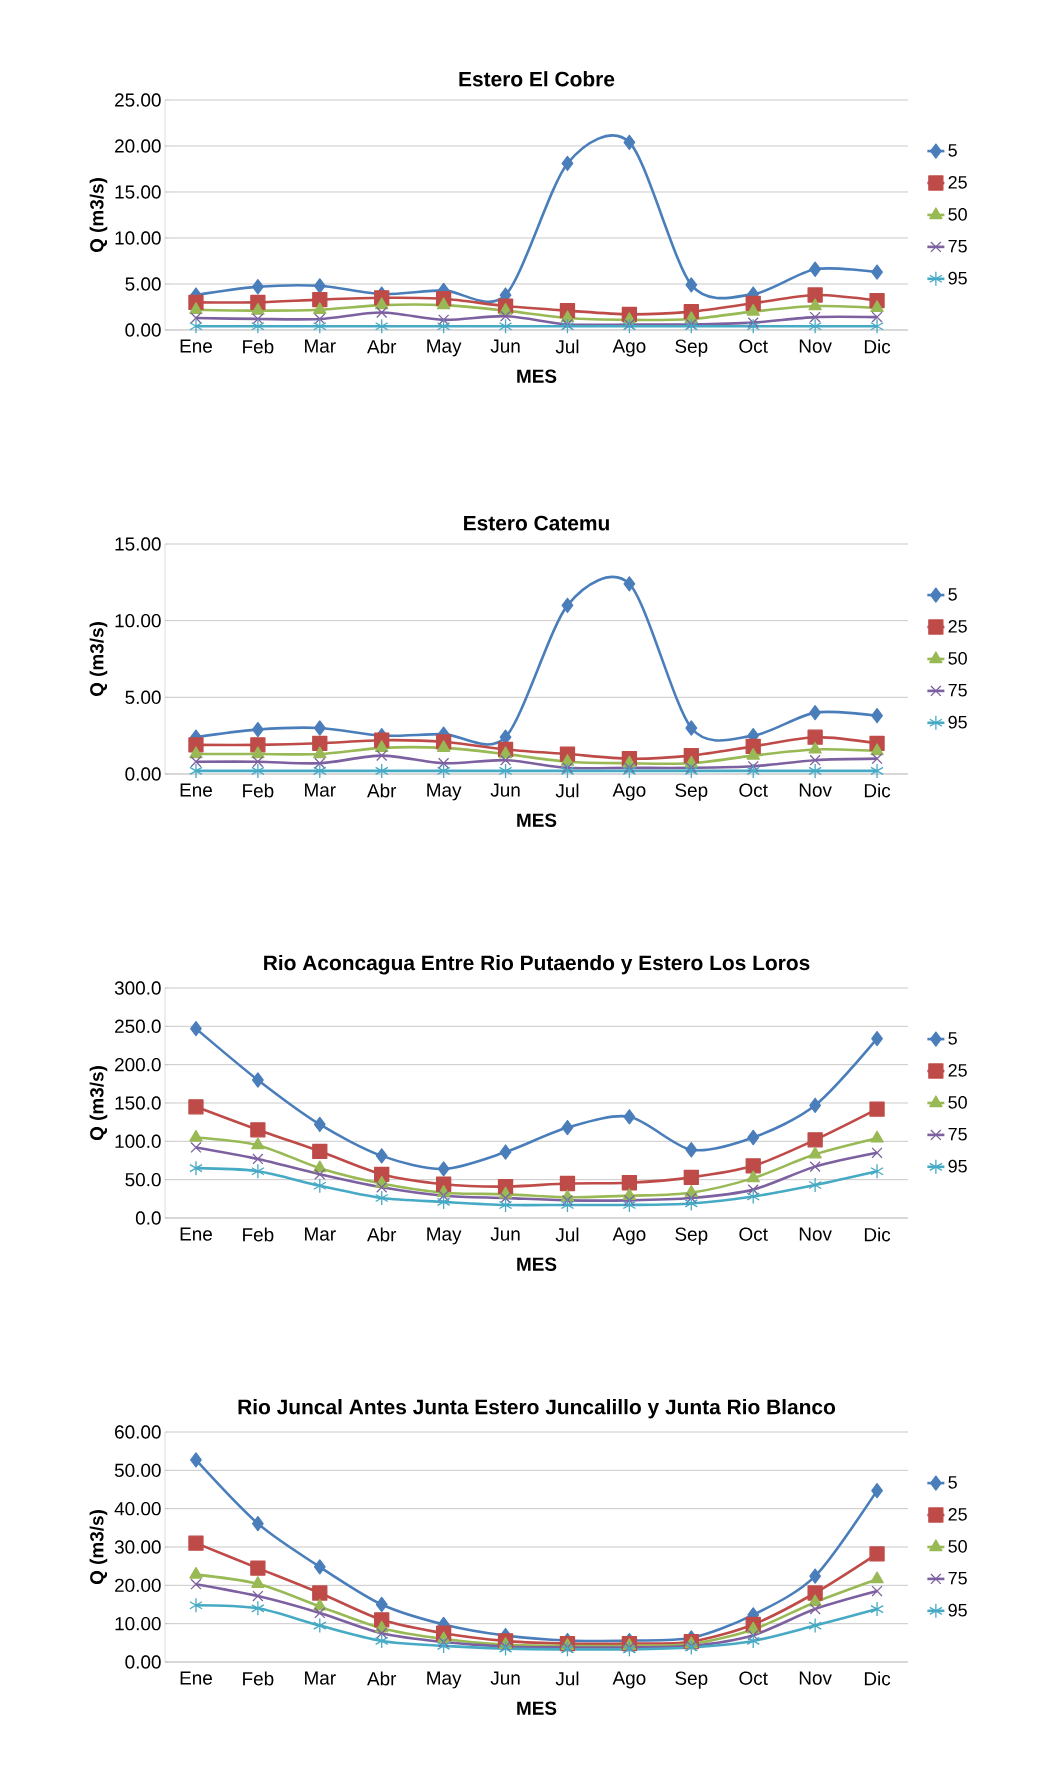 Image resolution: width=1049 pixels, height=1776 pixels. Describe the element at coordinates (138, 100) in the screenshot. I see `y-tick-label: 25.00` at that location.